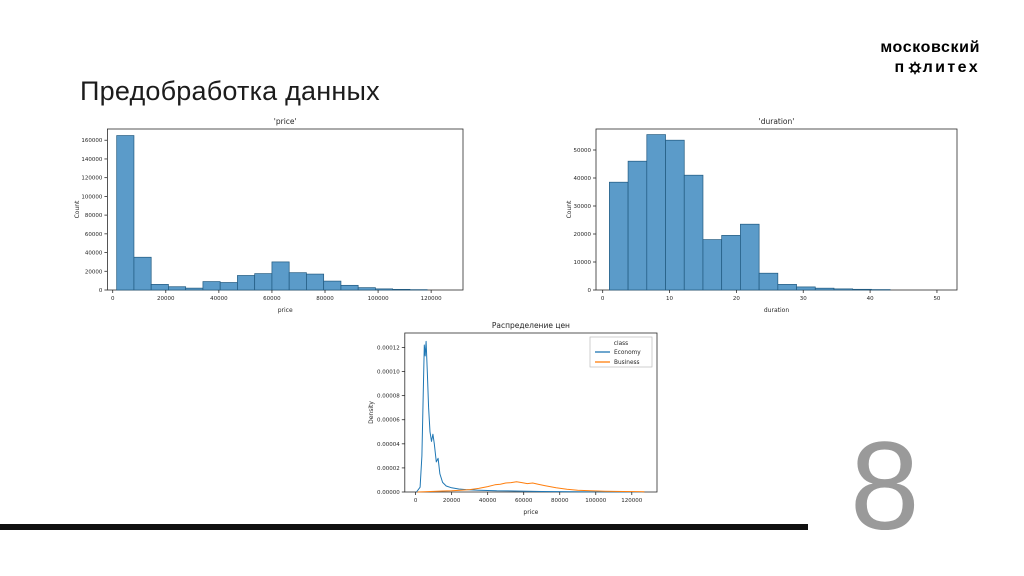 The height and width of the screenshot is (576, 1024). I want to click on svg-text: duration, so click(776, 310).